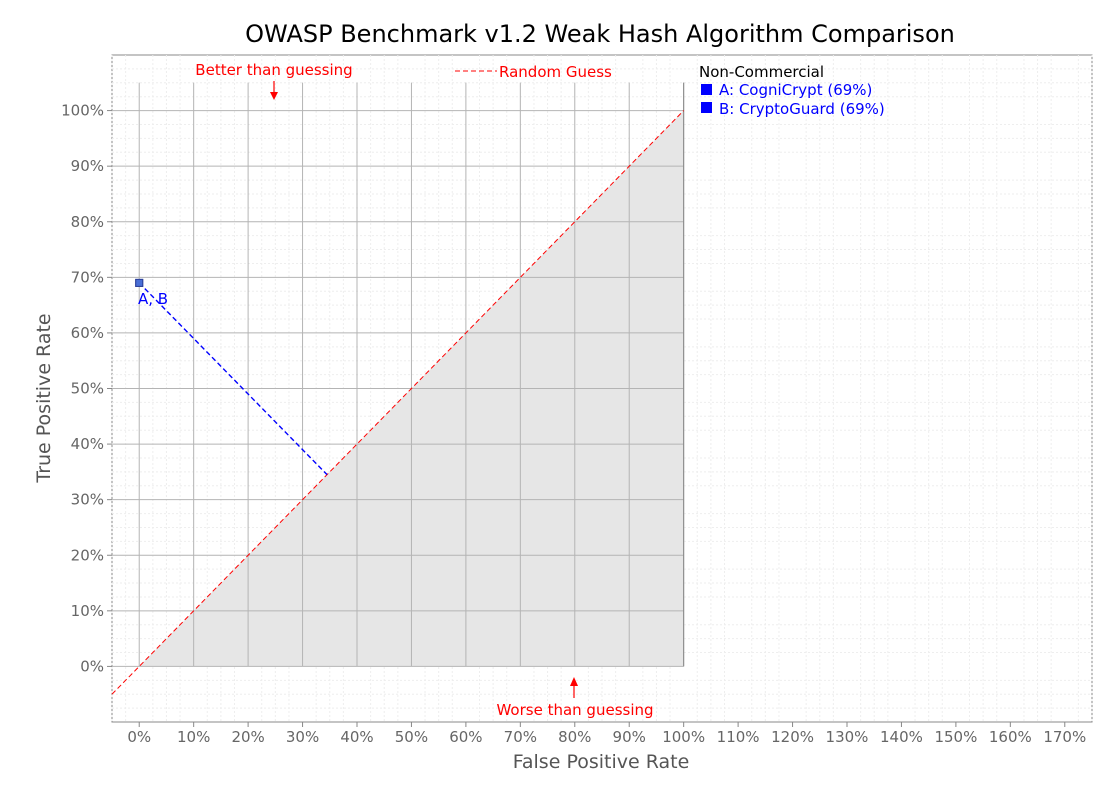  Describe the element at coordinates (87, 444) in the screenshot. I see `y-tick-label: 40%` at that location.